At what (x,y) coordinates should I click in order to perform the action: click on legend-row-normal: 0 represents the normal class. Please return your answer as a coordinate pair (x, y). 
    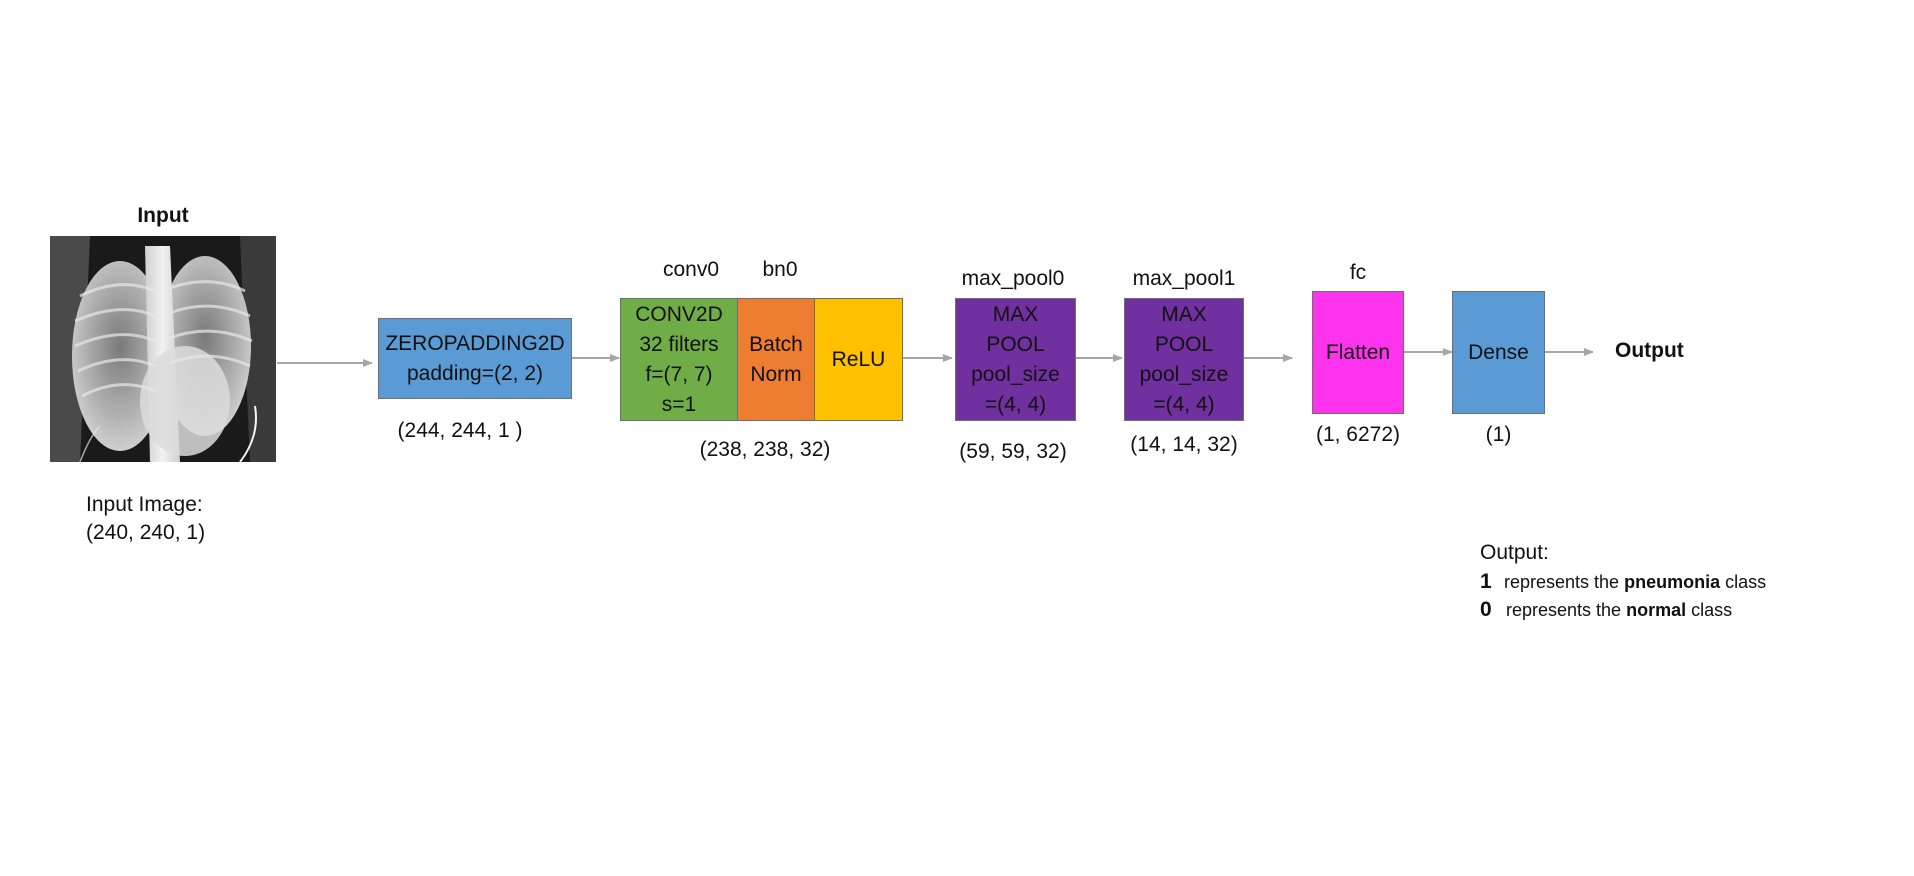
    Looking at the image, I should click on (1606, 610).